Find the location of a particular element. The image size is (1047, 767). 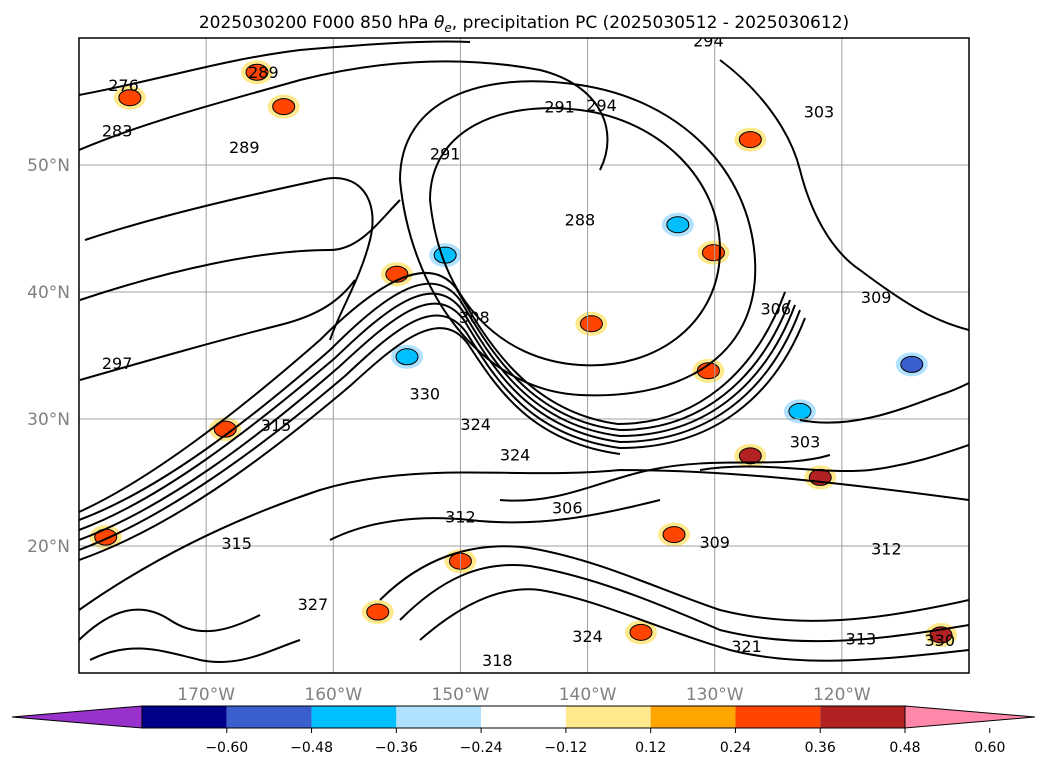

colorbar-tick-label: −0.48 is located at coordinates (311, 748).